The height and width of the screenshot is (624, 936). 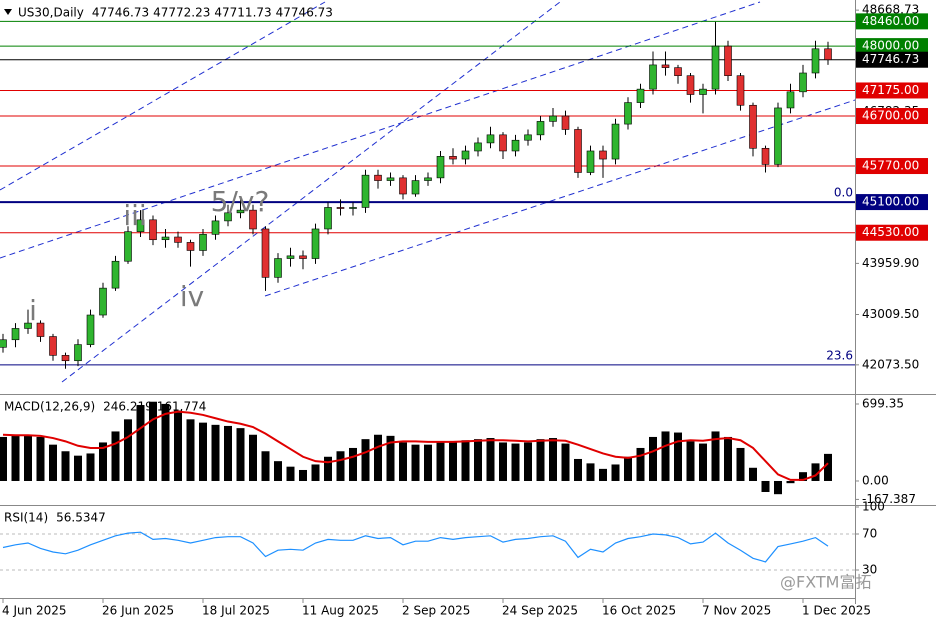 What do you see at coordinates (192, 296) in the screenshot?
I see `wave-label: iv` at bounding box center [192, 296].